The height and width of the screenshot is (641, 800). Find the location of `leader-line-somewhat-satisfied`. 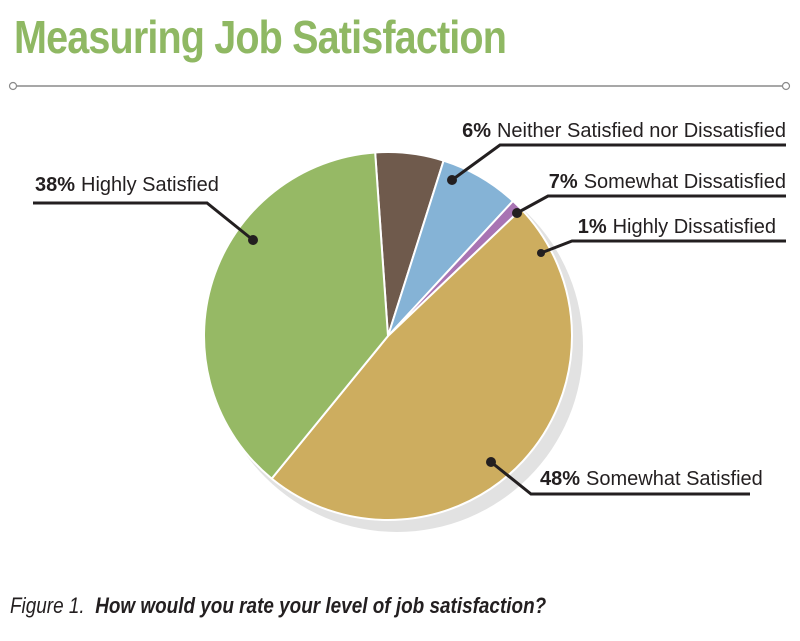

leader-line-somewhat-satisfied is located at coordinates (620, 478).